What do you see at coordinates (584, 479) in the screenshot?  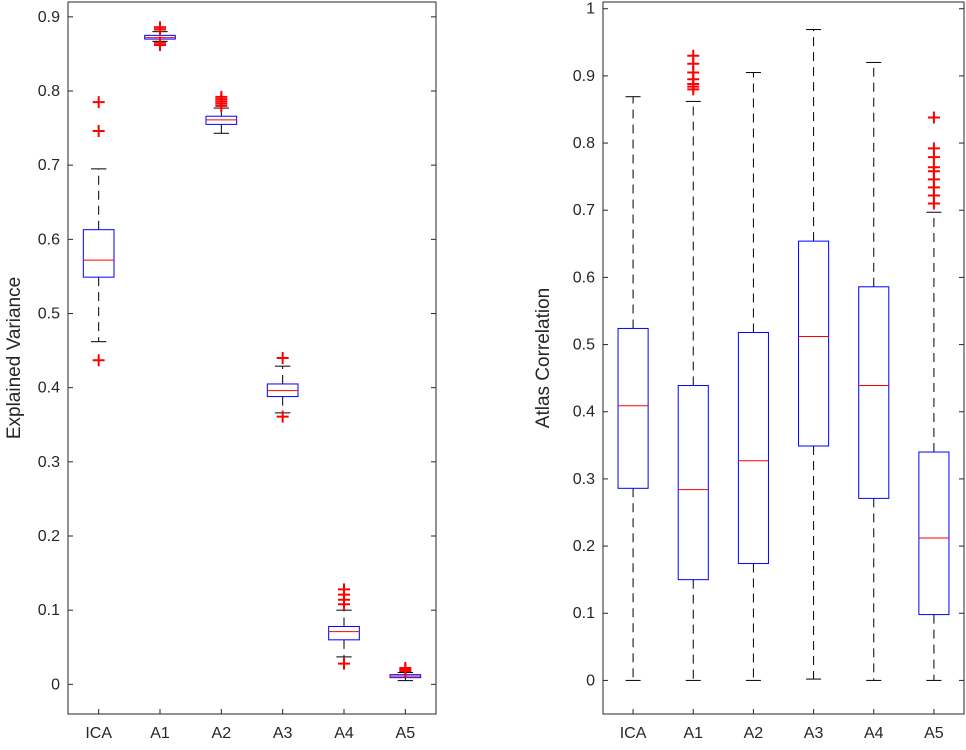 I see `chart-2-ytick-label: 0.3` at bounding box center [584, 479].